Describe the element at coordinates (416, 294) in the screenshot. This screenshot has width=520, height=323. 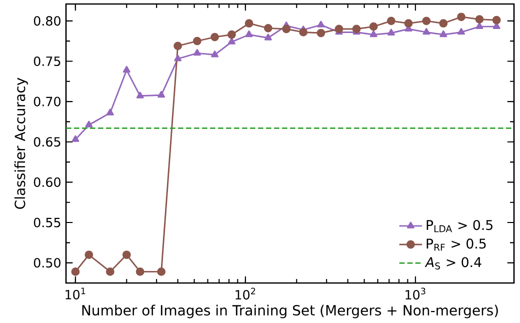
I see `x-tick-label: 10$^{3}$` at that location.